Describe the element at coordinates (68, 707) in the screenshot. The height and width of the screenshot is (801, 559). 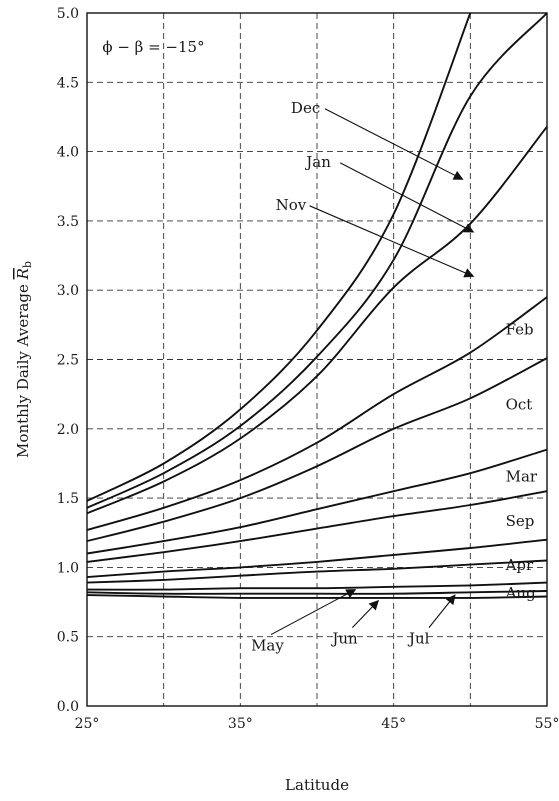
I see `y-tick-label: 0.0` at that location.